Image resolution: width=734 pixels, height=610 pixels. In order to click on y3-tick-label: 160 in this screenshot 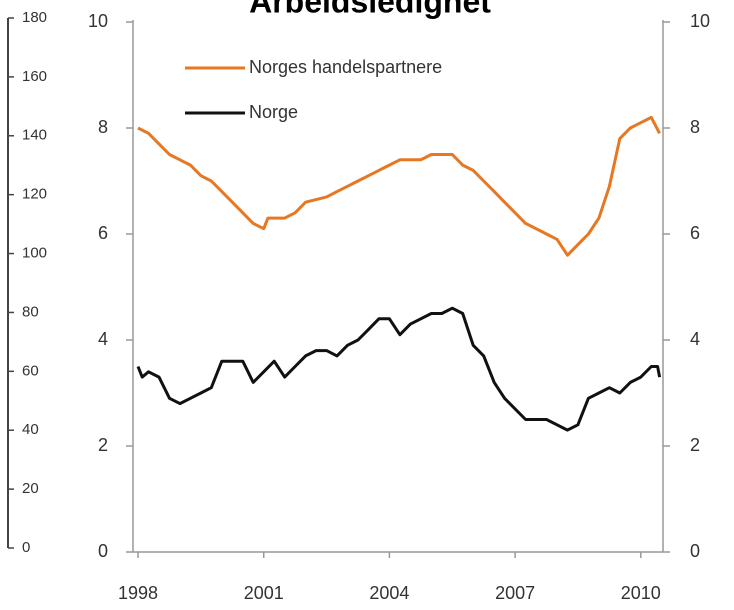, I will do `click(34, 76)`.